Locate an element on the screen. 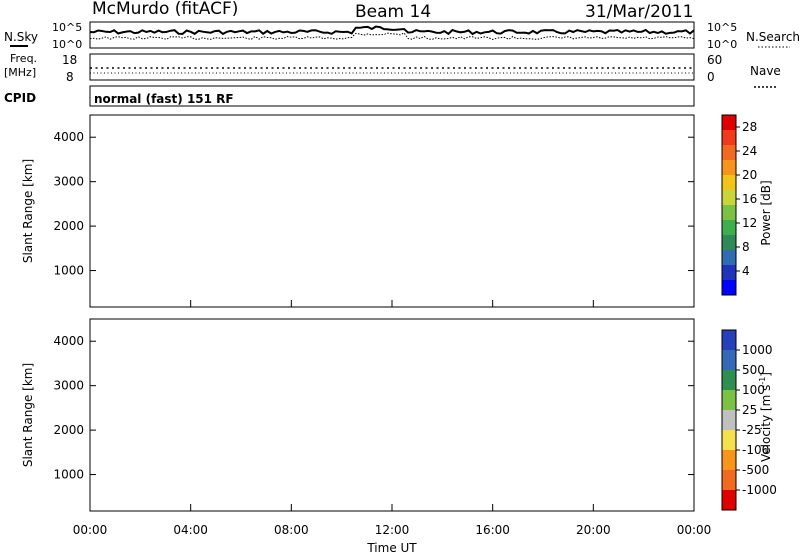 This screenshot has height=554, width=800. power-colorbar-label-4: 20 is located at coordinates (749, 175).